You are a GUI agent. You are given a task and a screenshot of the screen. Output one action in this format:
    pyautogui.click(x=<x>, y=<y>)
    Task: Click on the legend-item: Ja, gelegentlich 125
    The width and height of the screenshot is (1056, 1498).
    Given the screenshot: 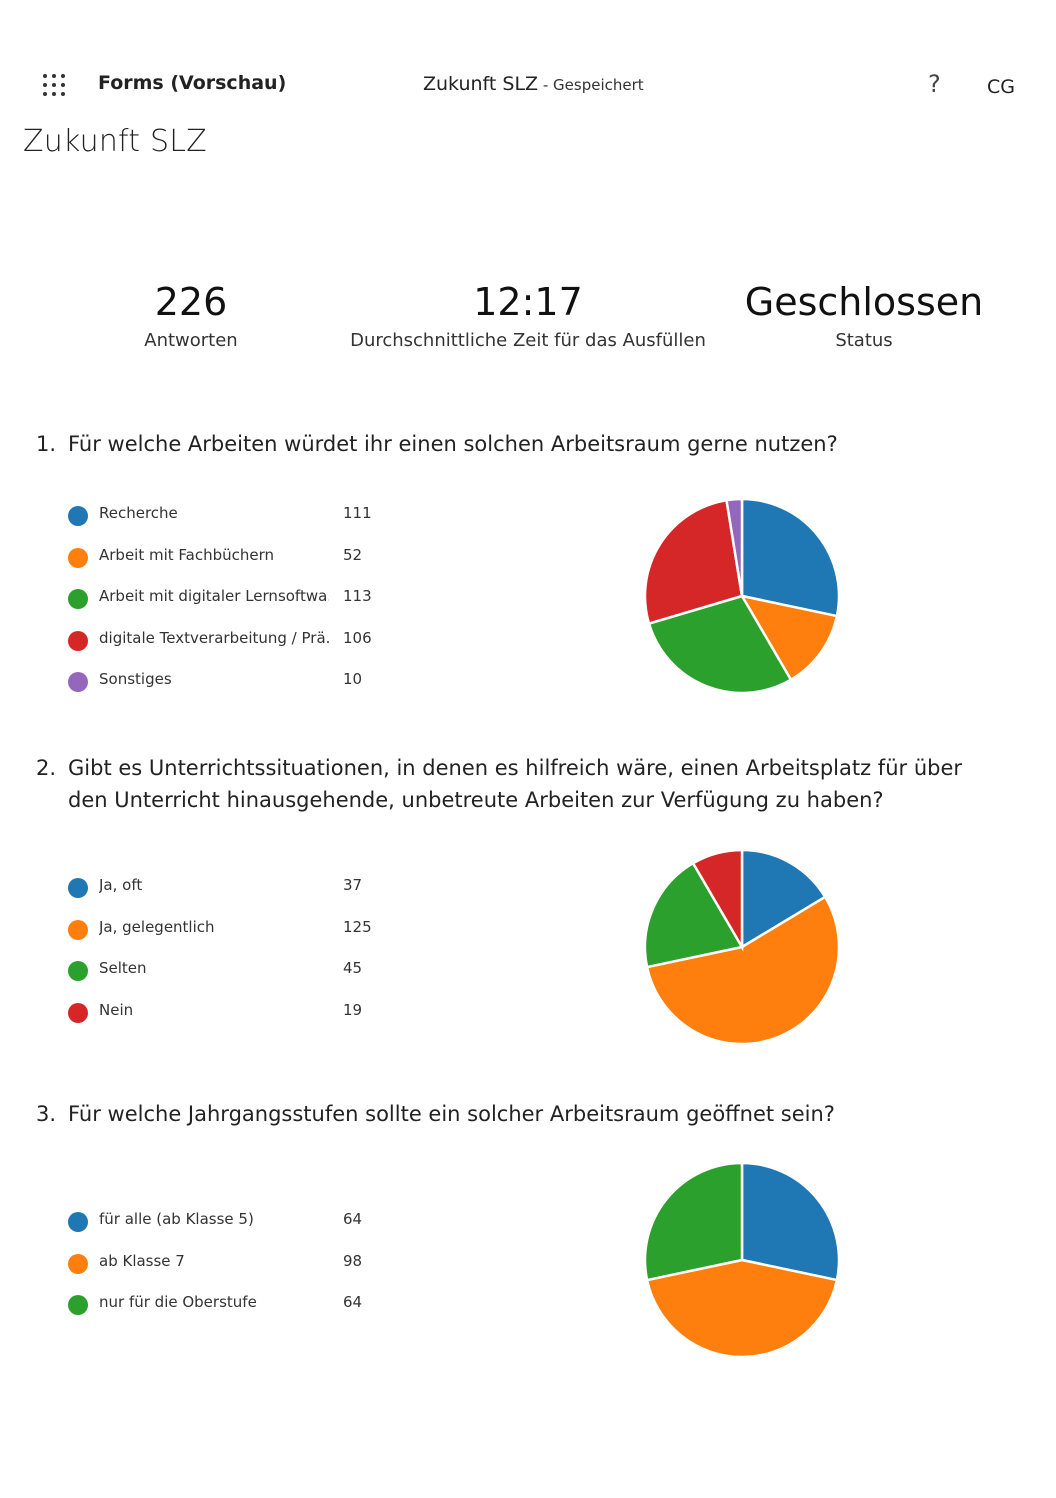 What is the action you would take?
    pyautogui.click(x=228, y=937)
    